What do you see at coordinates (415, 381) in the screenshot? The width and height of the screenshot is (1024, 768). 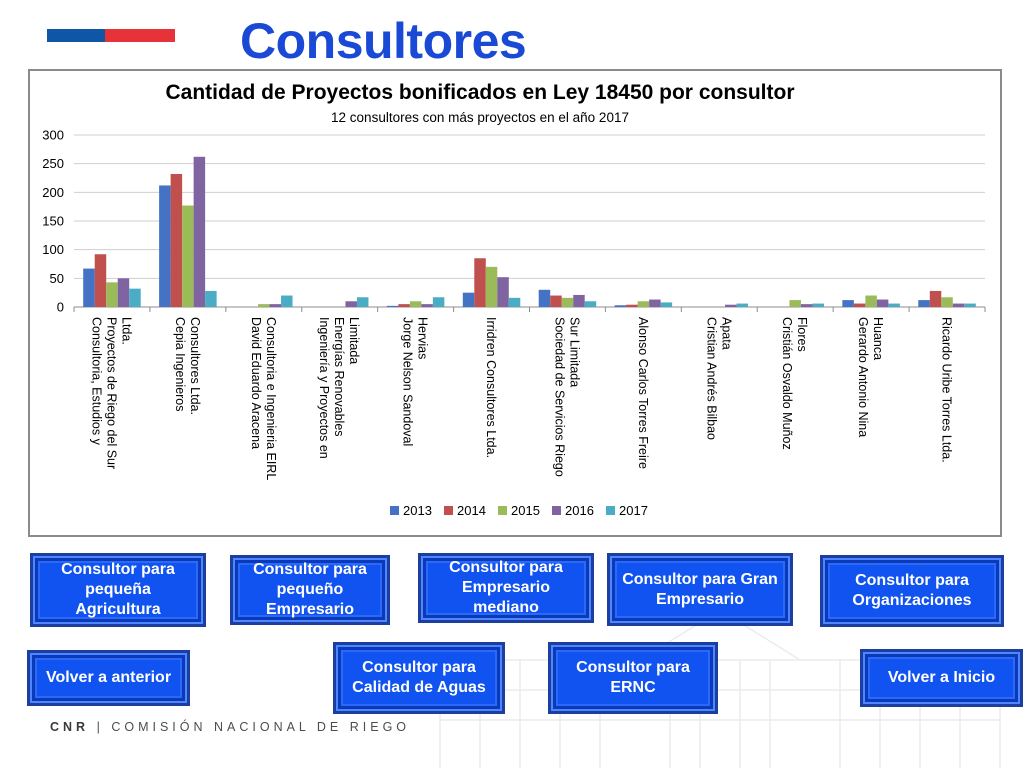 I see `x-category-label: Jorge Nelson Sandoval Hervias` at bounding box center [415, 381].